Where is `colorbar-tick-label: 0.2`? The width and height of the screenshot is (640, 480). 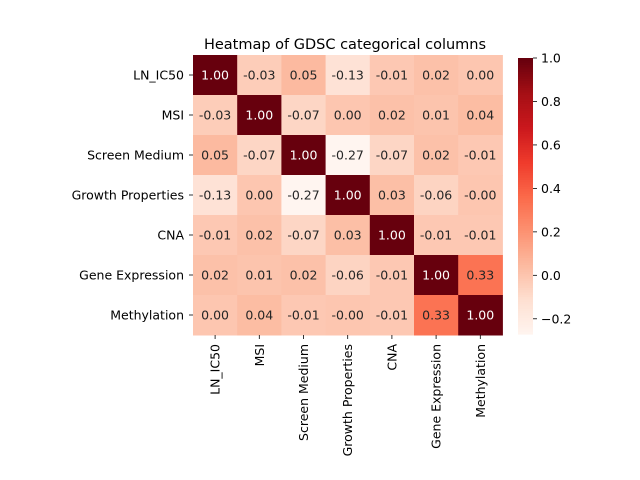
colorbar-tick-label: 0.2 is located at coordinates (551, 231).